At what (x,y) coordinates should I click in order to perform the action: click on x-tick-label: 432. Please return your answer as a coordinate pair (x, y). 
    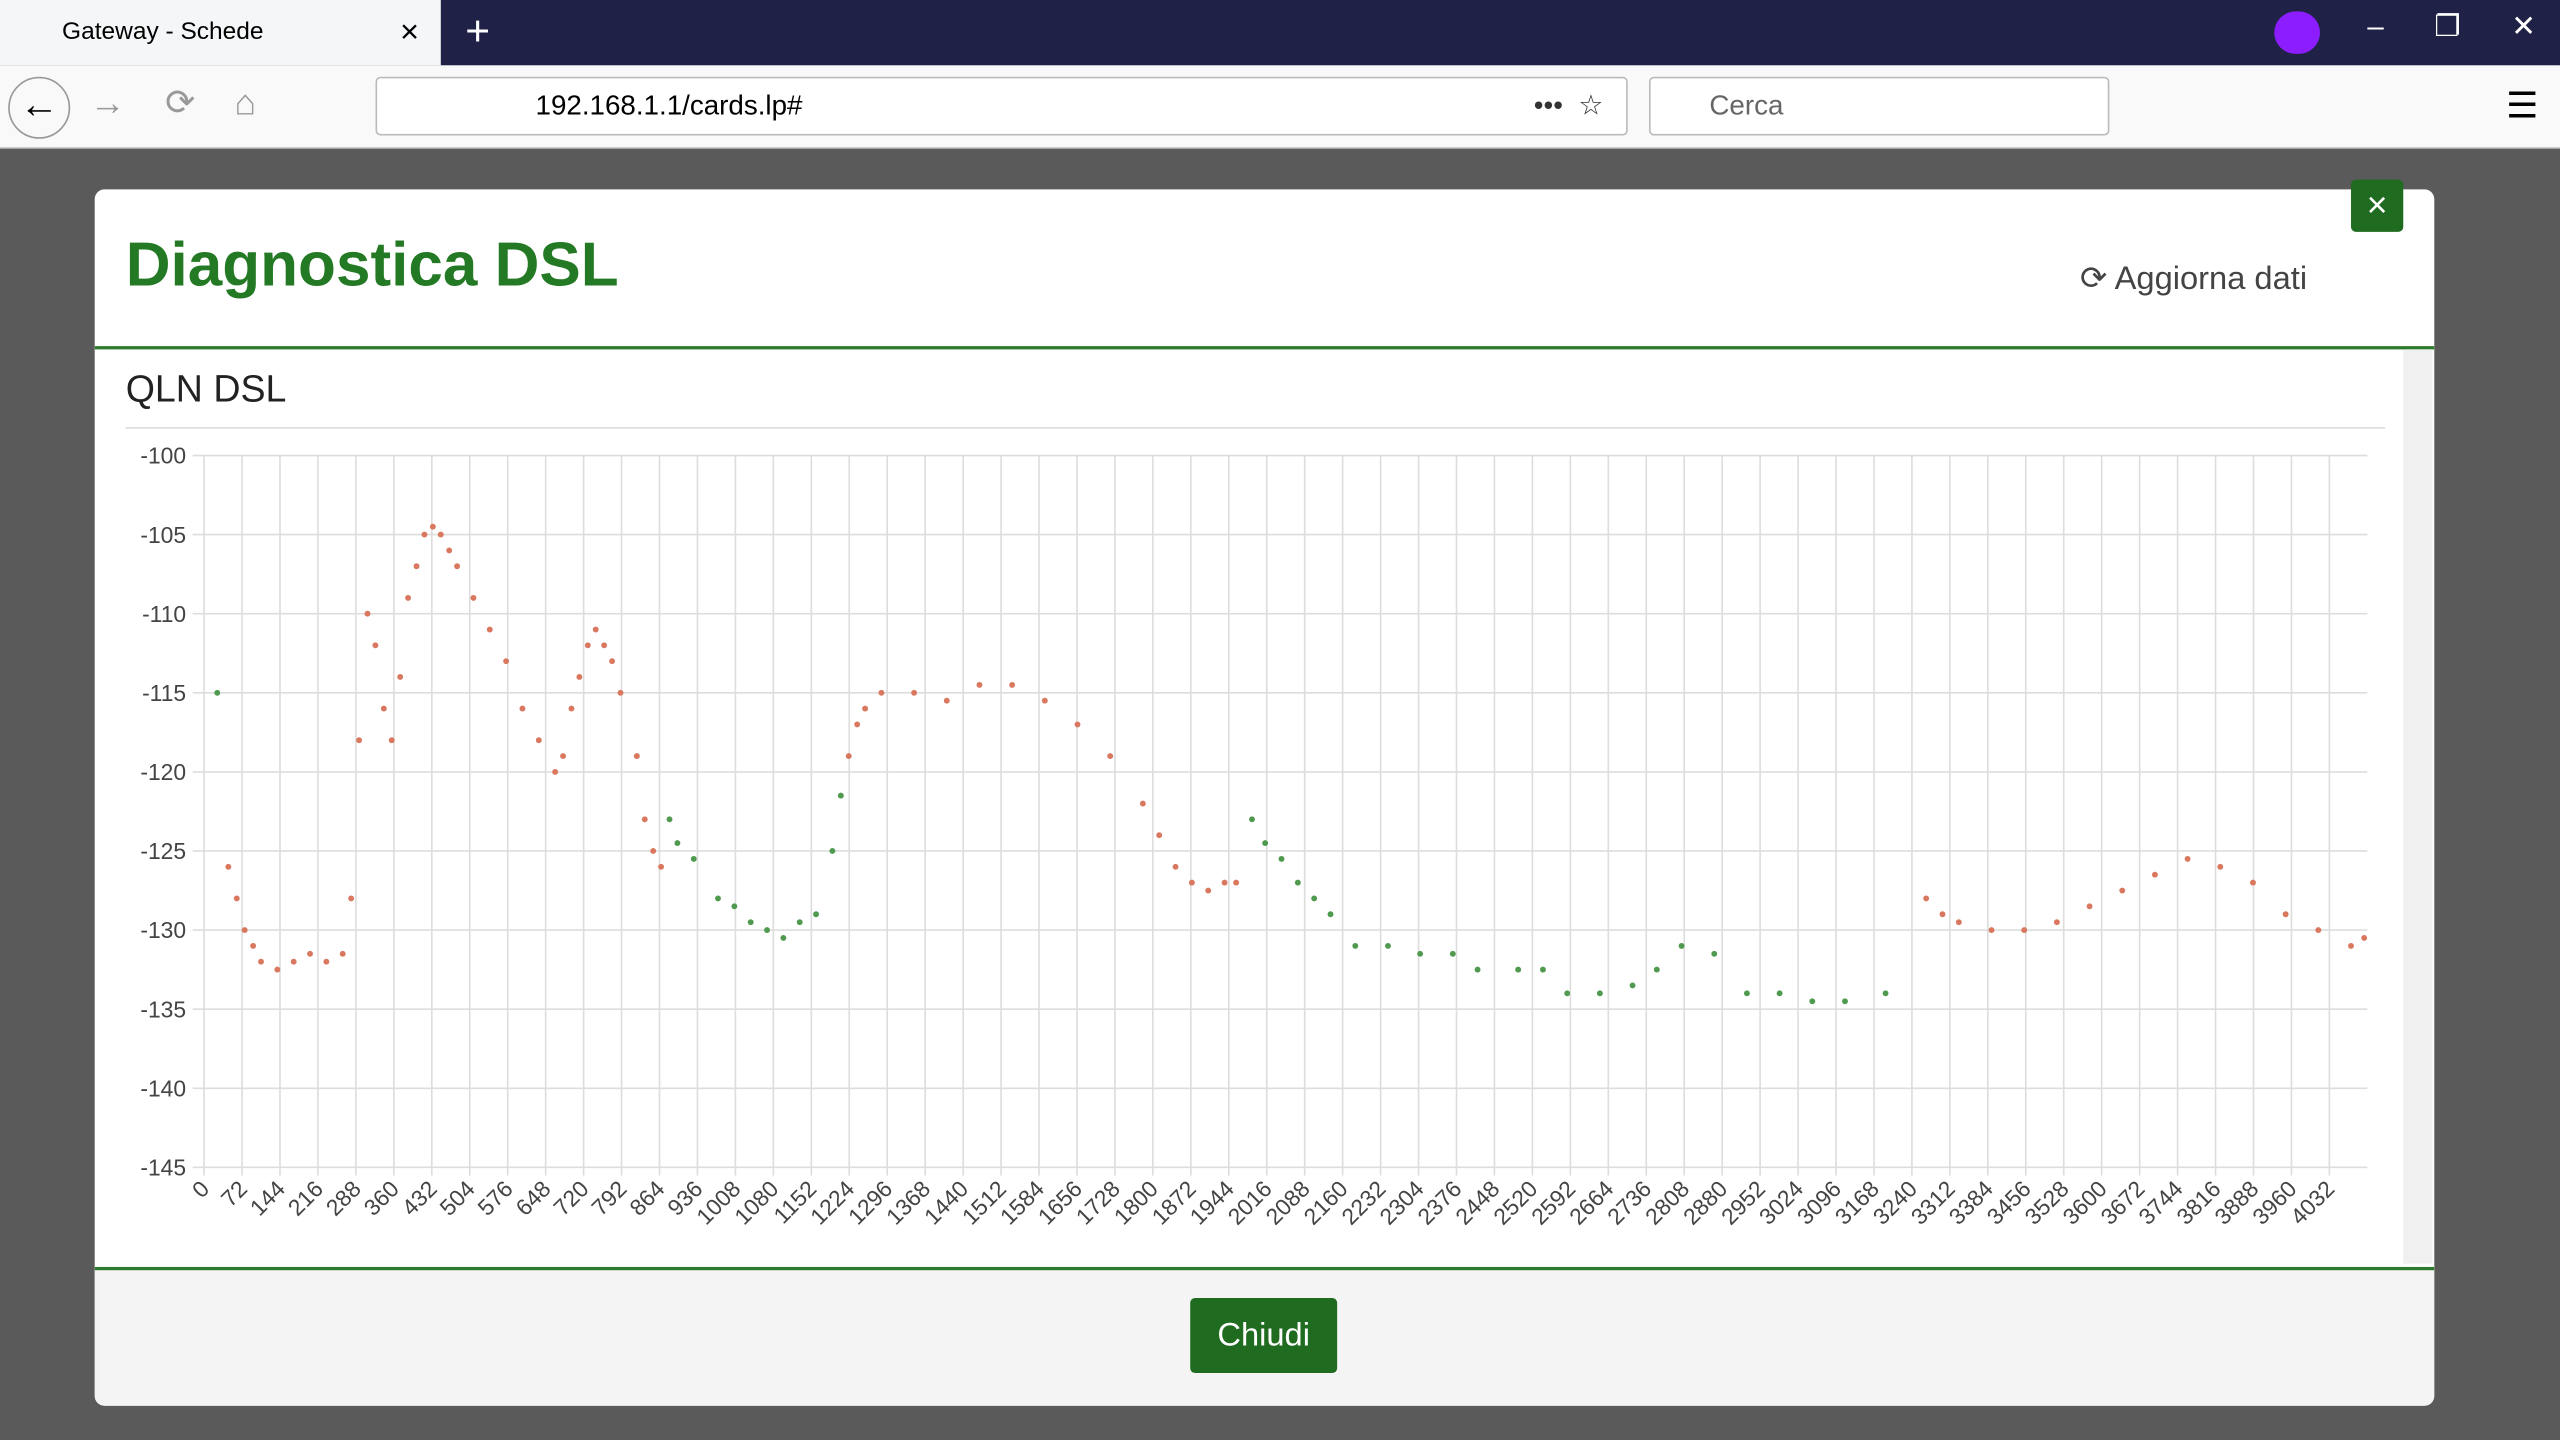
    Looking at the image, I should click on (419, 1197).